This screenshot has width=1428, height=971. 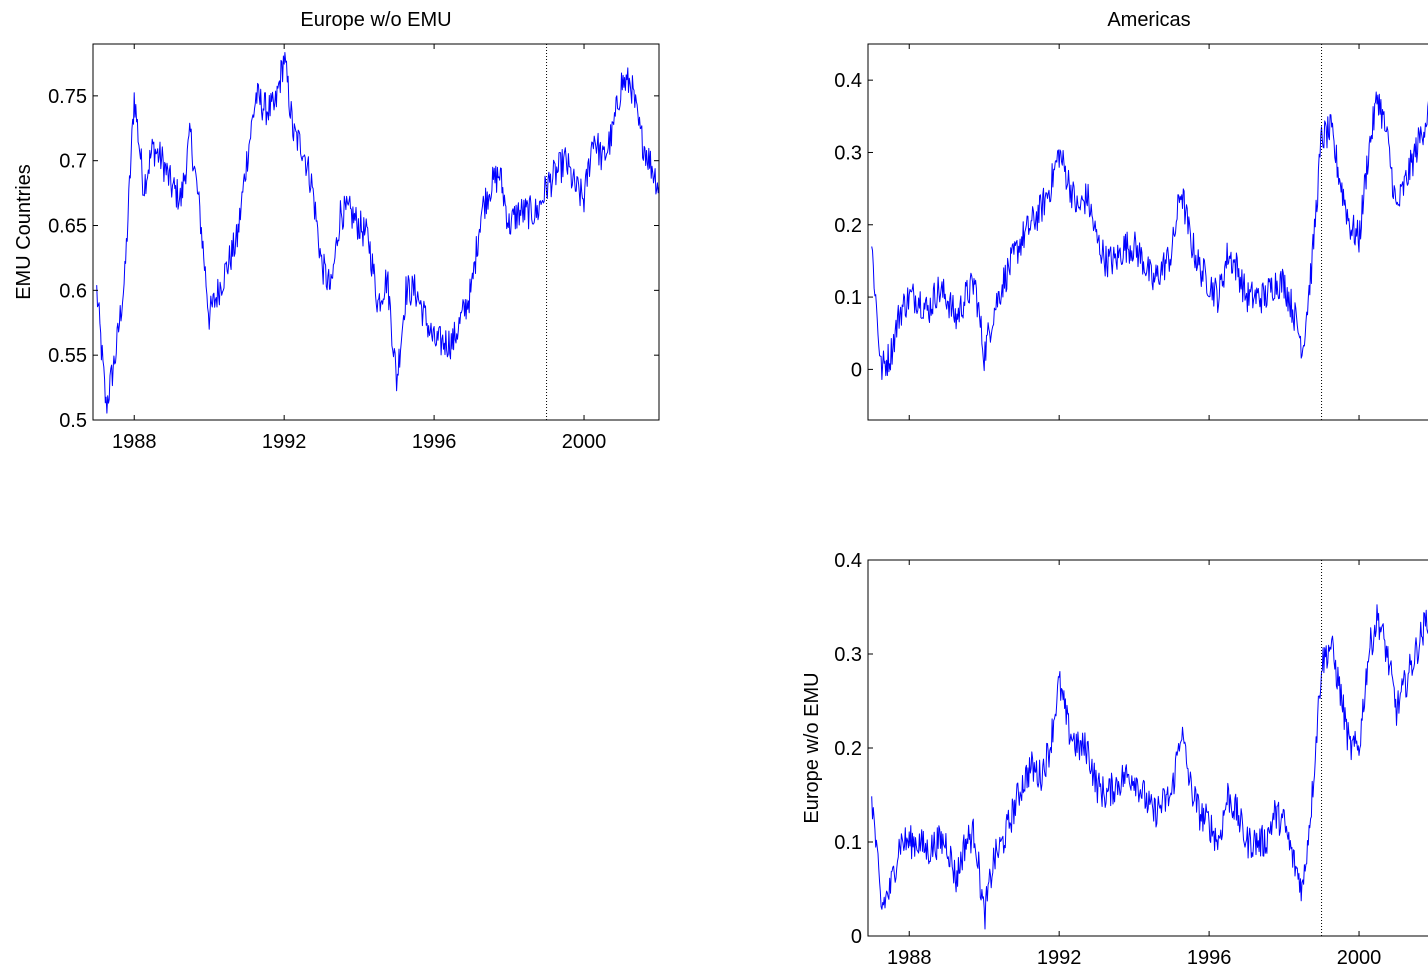 I want to click on y-tick-label: 0.75, so click(x=67, y=97).